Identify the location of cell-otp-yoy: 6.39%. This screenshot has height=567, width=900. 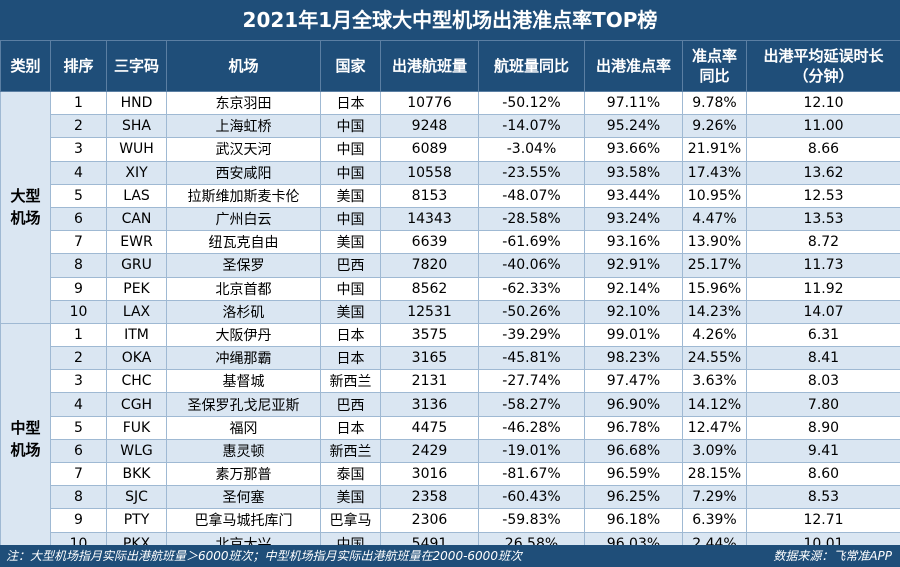
(714, 520).